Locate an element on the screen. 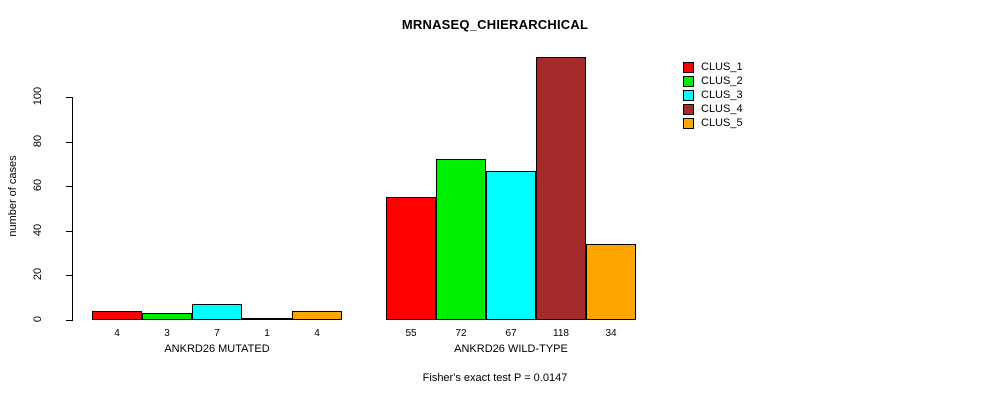  y-axis-tick-label: 40 is located at coordinates (38, 229).